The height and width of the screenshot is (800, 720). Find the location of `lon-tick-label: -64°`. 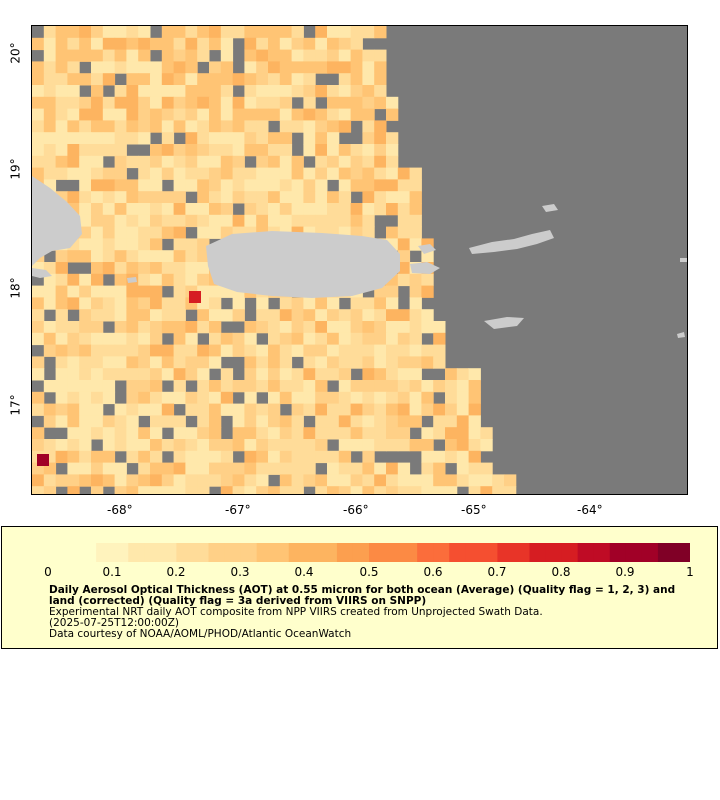

lon-tick-label: -64° is located at coordinates (590, 510).